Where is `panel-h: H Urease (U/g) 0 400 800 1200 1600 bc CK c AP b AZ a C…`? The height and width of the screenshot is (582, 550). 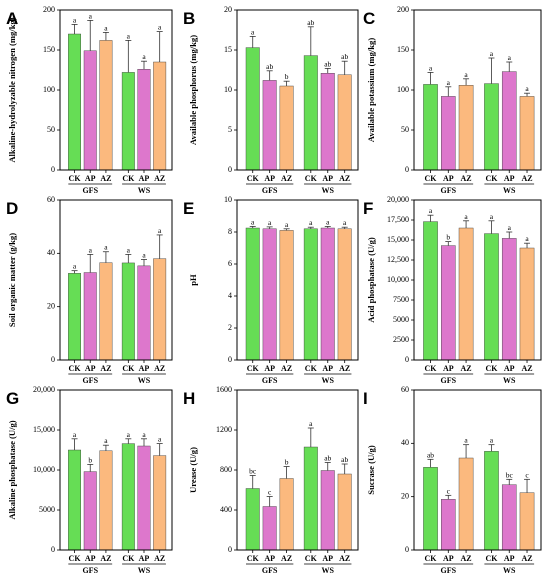 panel-h: H Urease (U/g) 0 400 800 1200 1600 bc CK c AP b AZ a C… is located at coordinates (271, 480).